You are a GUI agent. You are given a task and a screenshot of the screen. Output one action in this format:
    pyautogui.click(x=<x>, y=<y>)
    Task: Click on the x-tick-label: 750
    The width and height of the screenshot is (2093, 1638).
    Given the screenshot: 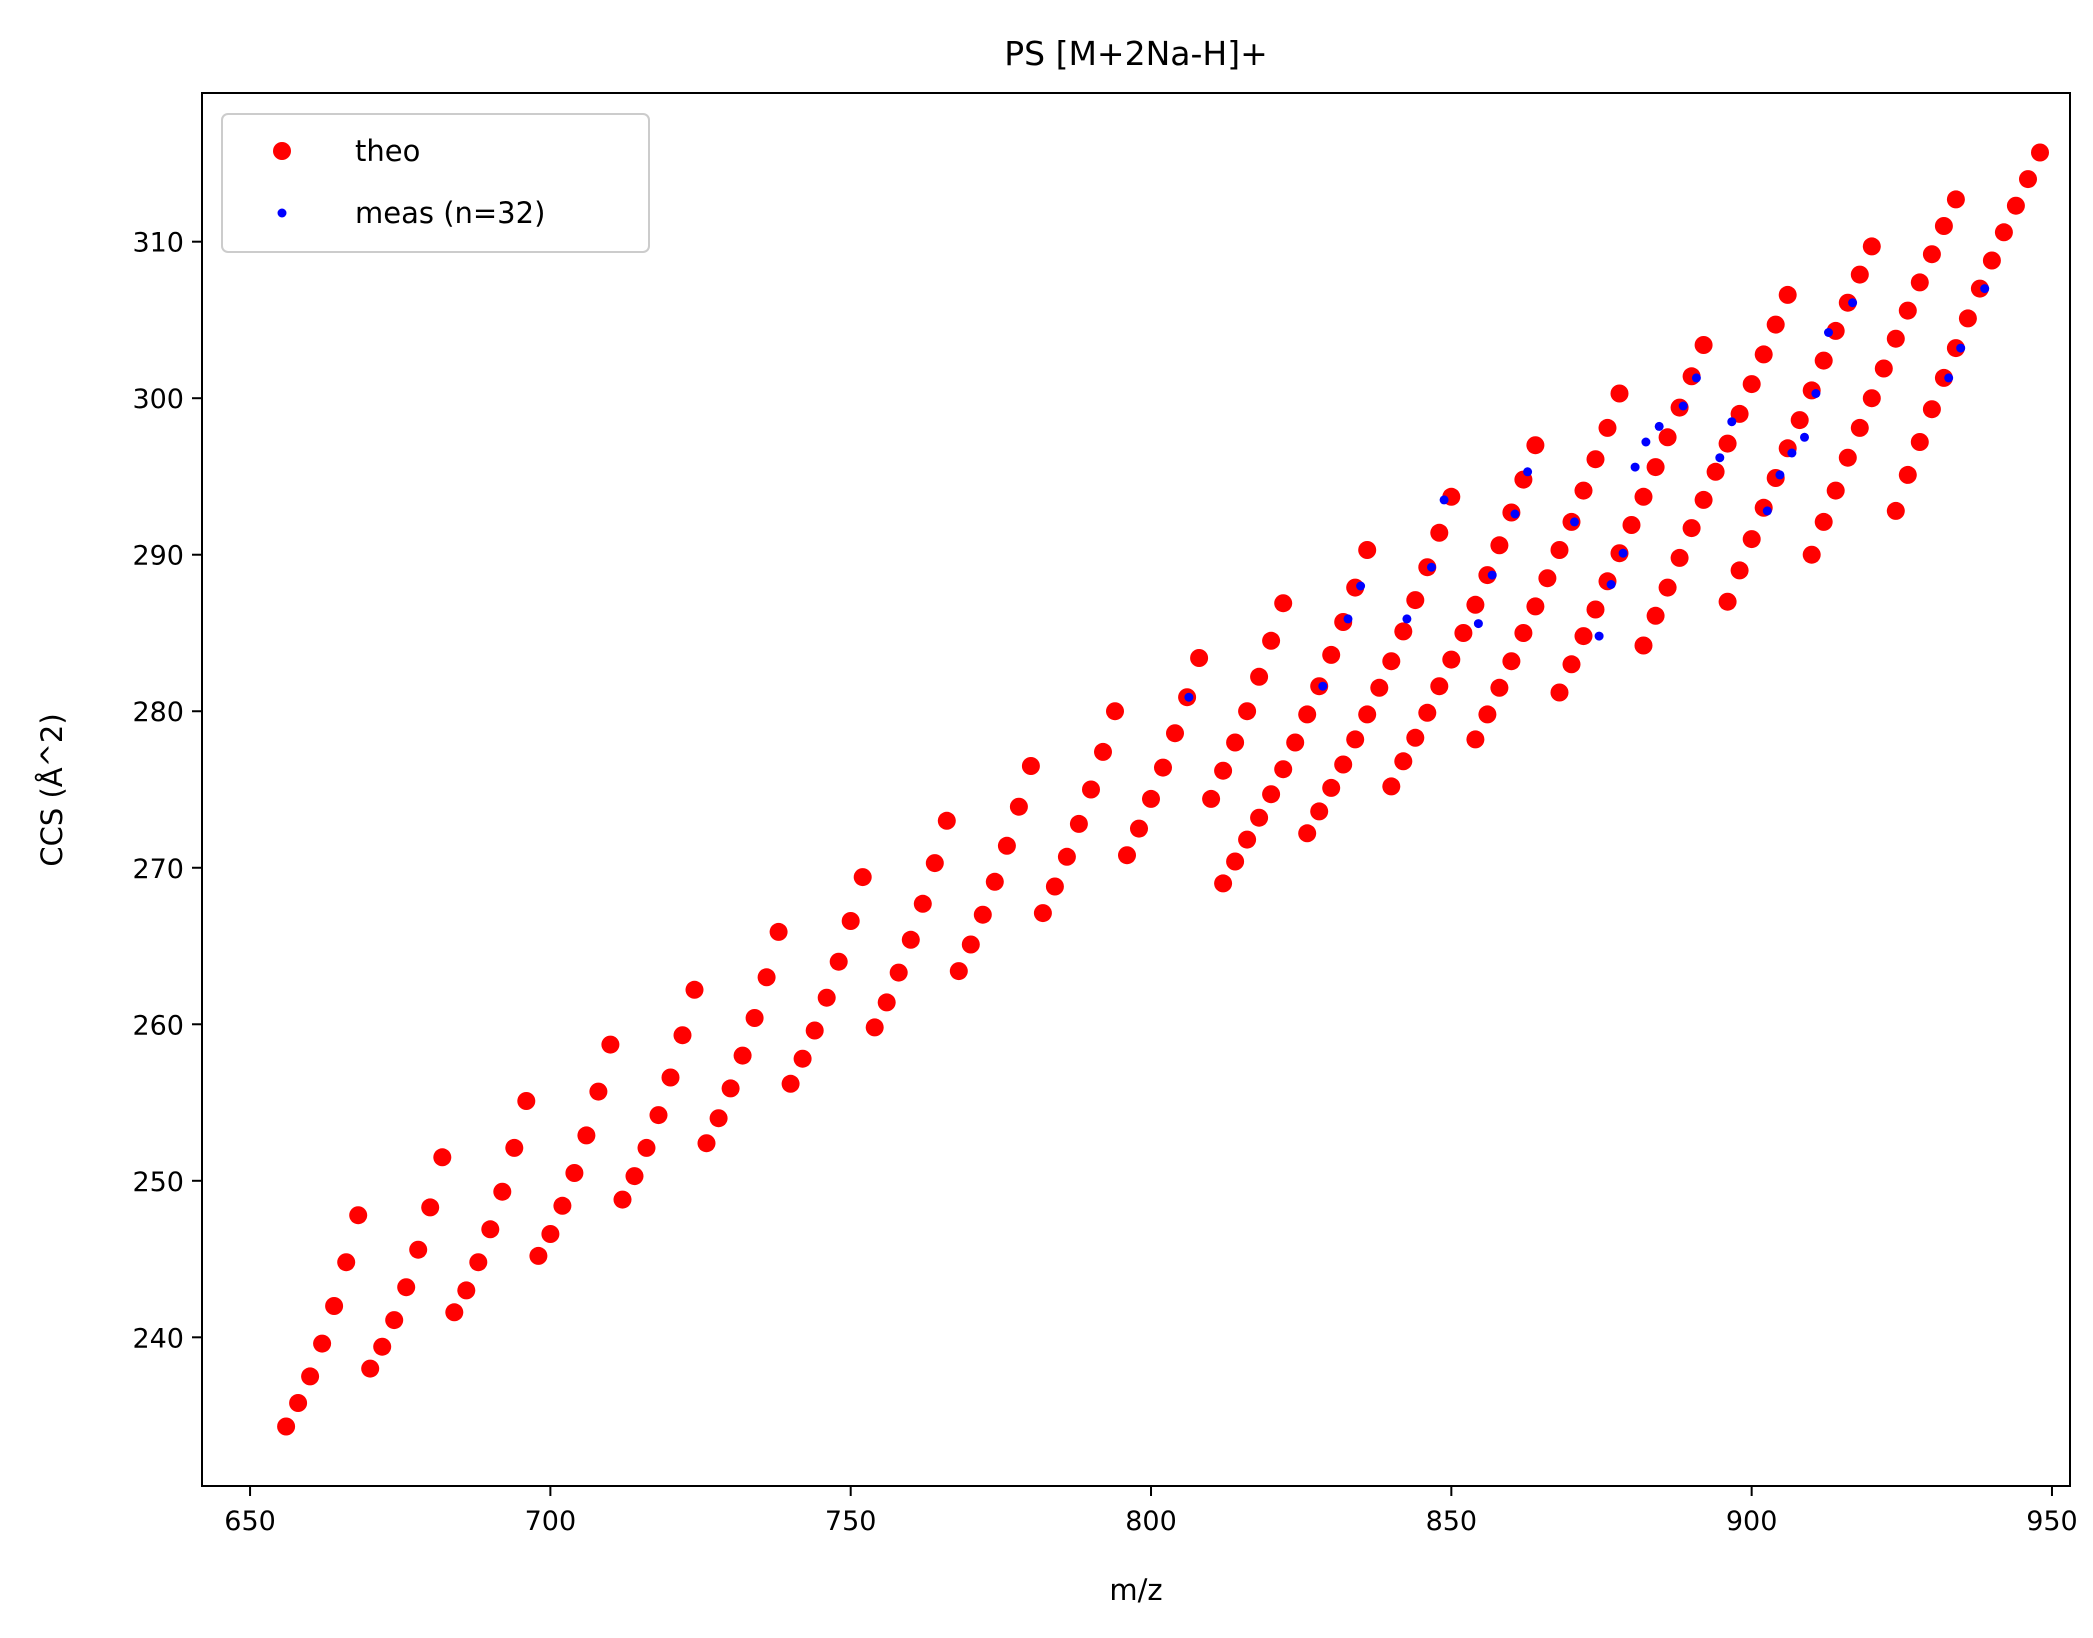 What is the action you would take?
    pyautogui.click(x=851, y=1521)
    